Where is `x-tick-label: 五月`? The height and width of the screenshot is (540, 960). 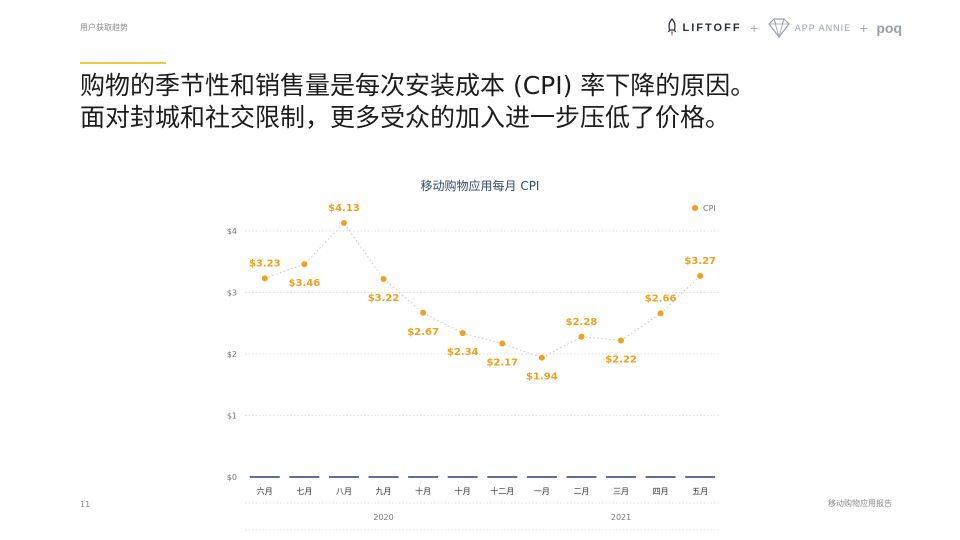 x-tick-label: 五月 is located at coordinates (700, 491).